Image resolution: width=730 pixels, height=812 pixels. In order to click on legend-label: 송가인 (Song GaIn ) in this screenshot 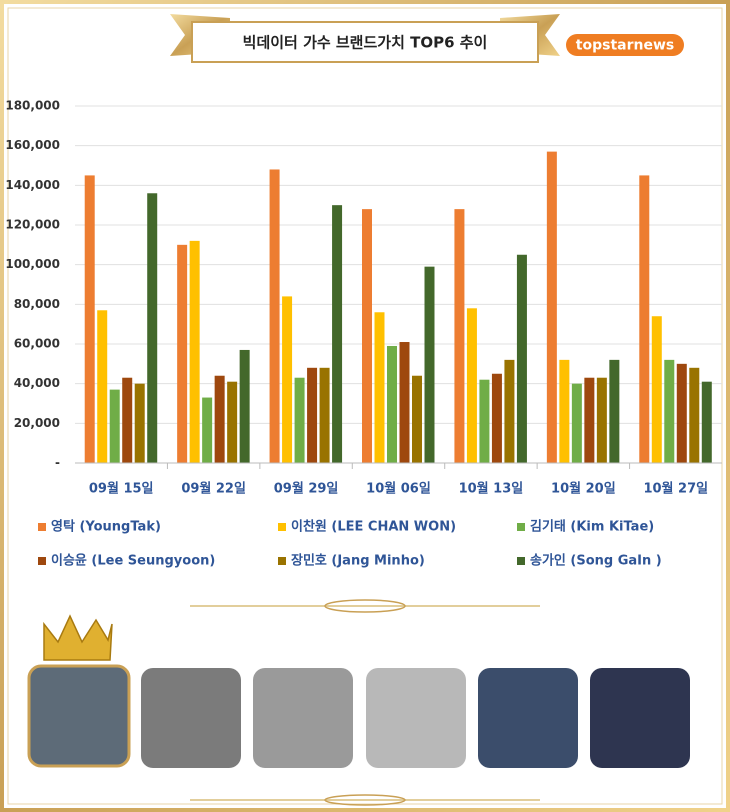, I will do `click(596, 561)`.